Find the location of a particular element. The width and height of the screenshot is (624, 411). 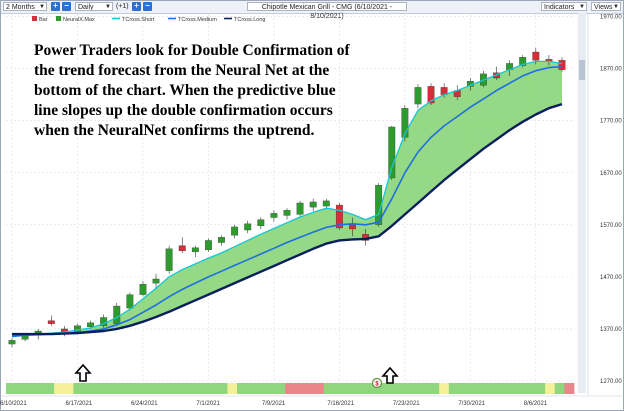

x-tick-label: 7/30/2021 is located at coordinates (471, 404).